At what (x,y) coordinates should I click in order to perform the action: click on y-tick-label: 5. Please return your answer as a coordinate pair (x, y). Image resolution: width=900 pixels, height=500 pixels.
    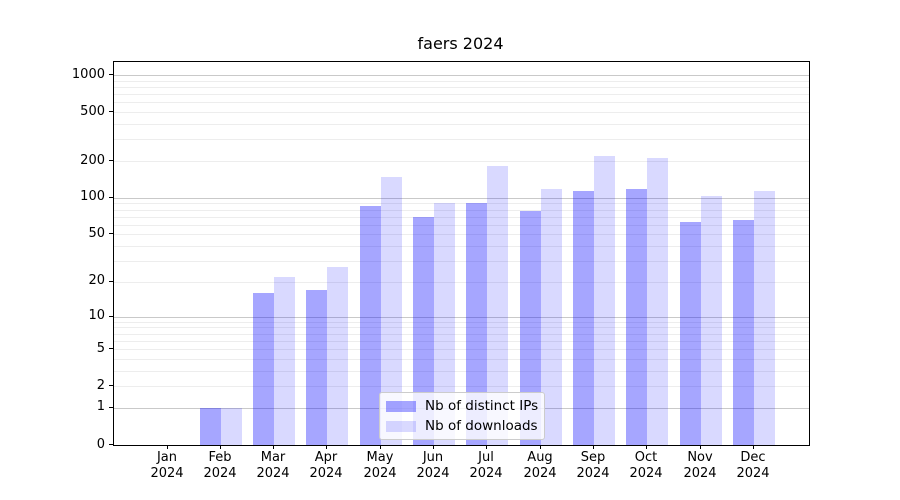
    Looking at the image, I should click on (100, 348).